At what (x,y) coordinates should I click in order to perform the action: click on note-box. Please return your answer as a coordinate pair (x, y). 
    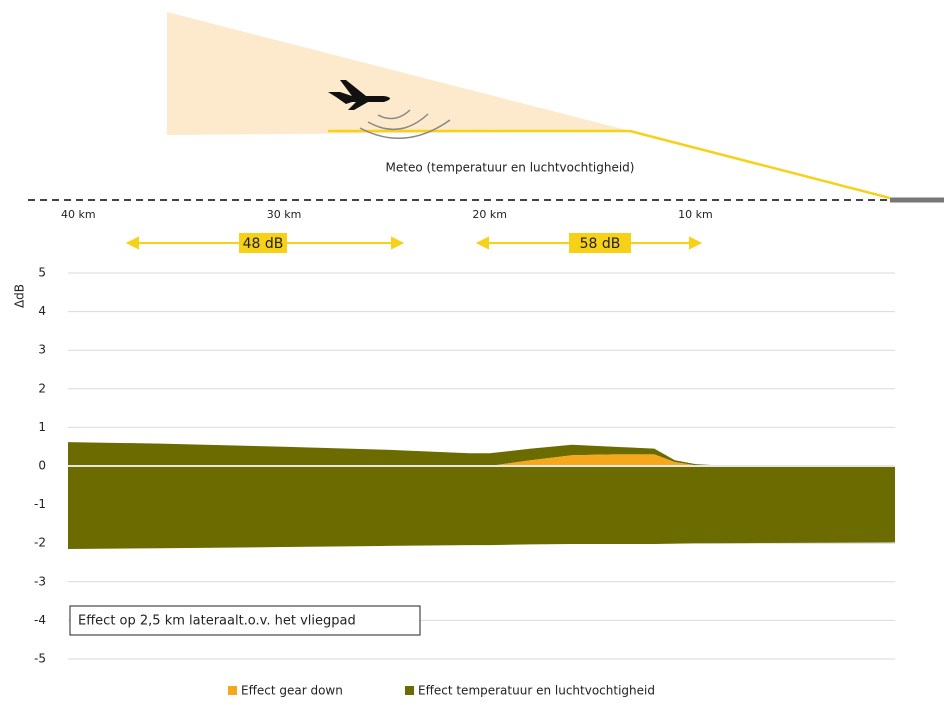
    Looking at the image, I should click on (245, 620).